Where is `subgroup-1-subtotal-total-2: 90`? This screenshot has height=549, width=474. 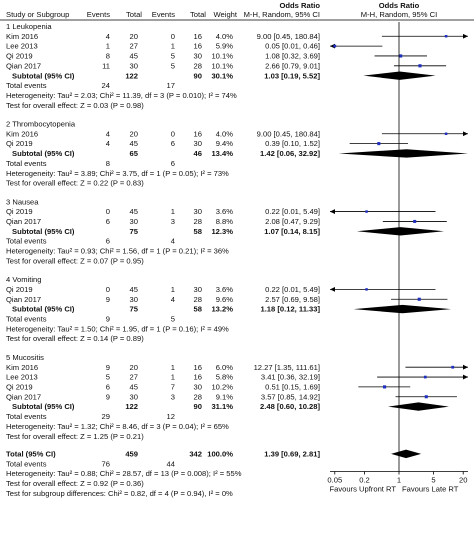 subgroup-1-subtotal-total-2: 90 is located at coordinates (198, 75).